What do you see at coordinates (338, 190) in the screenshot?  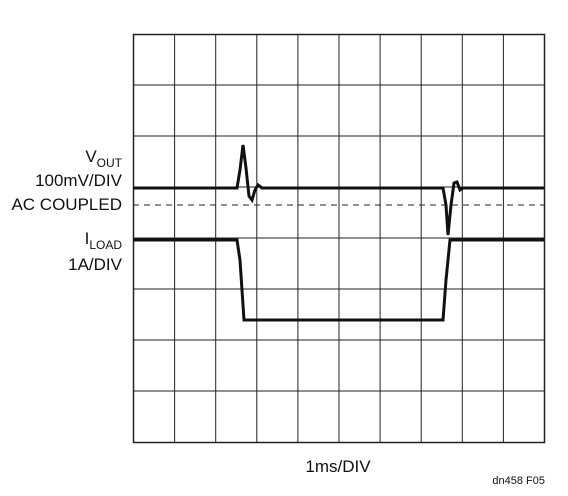 I see `vout-trace` at bounding box center [338, 190].